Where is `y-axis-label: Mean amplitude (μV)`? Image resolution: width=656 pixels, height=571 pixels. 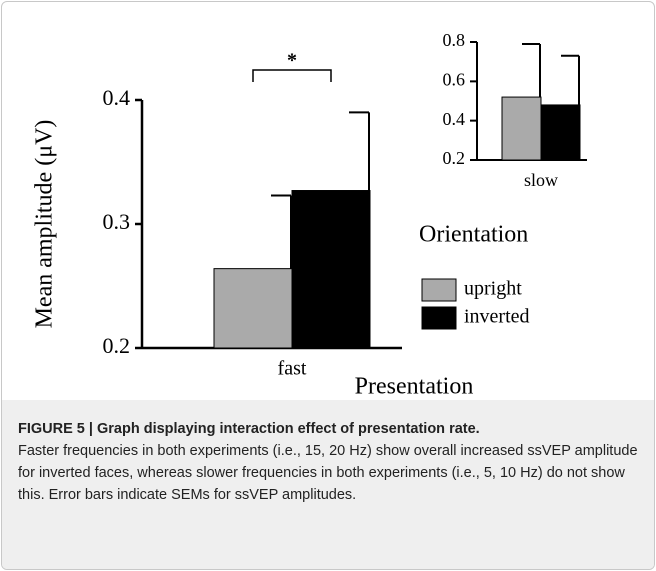 y-axis-label: Mean amplitude (μV) is located at coordinates (45, 224).